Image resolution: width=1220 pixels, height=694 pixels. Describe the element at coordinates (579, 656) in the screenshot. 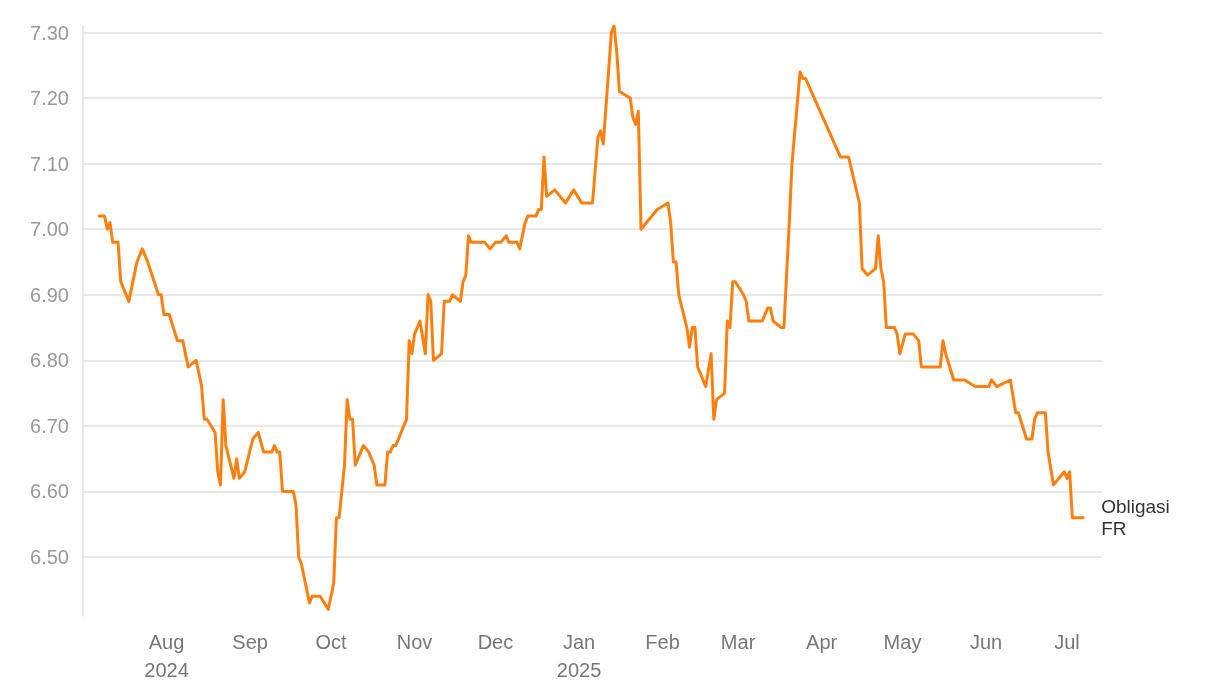

I see `x-tick-label: Jan 2025` at that location.